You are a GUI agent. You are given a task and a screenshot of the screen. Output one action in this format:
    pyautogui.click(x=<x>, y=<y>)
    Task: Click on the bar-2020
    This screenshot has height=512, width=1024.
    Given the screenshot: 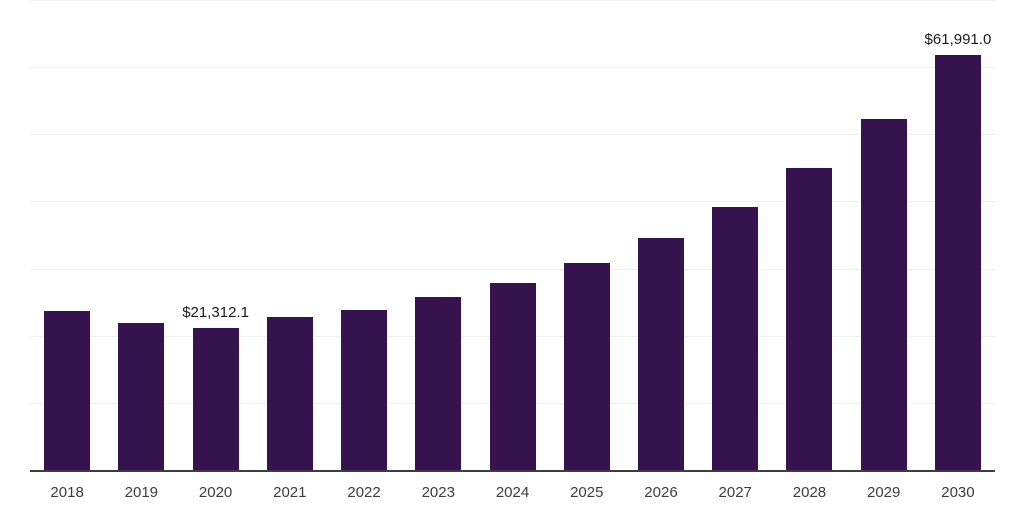 What is the action you would take?
    pyautogui.click(x=215, y=399)
    